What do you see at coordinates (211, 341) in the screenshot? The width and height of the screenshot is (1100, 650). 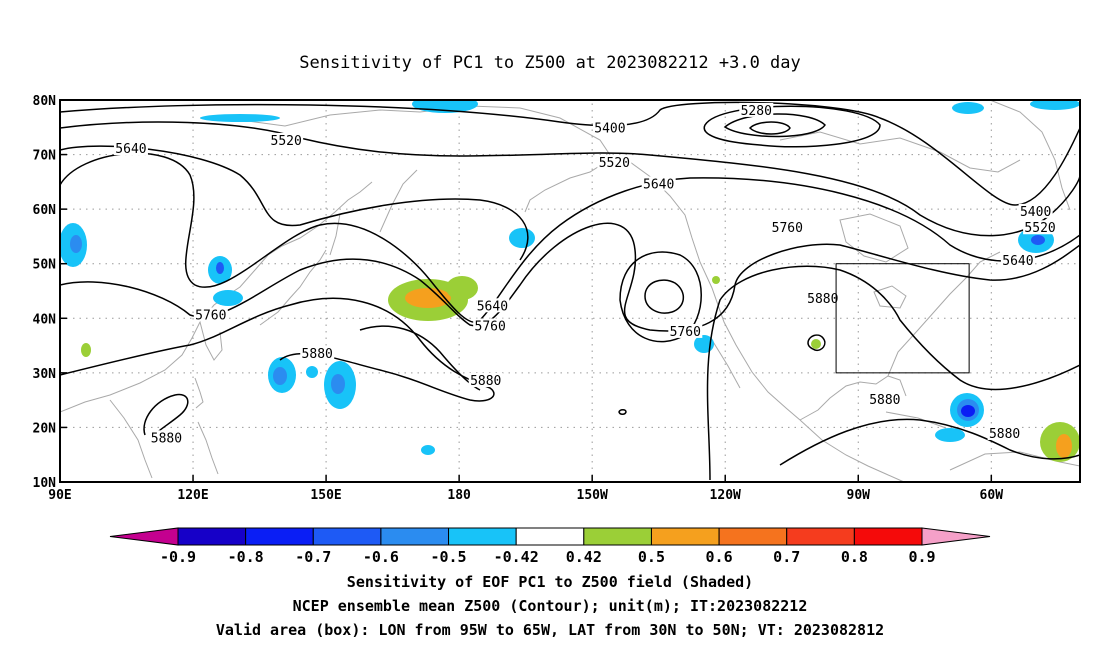 I see `coastline-korea` at bounding box center [211, 341].